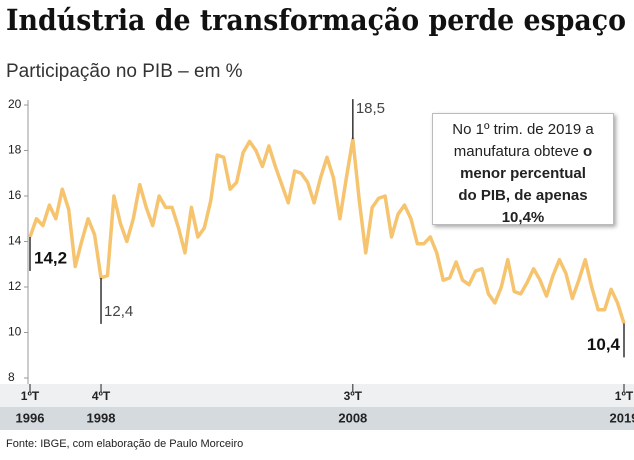  I want to click on value-label: 12,4, so click(118, 311).